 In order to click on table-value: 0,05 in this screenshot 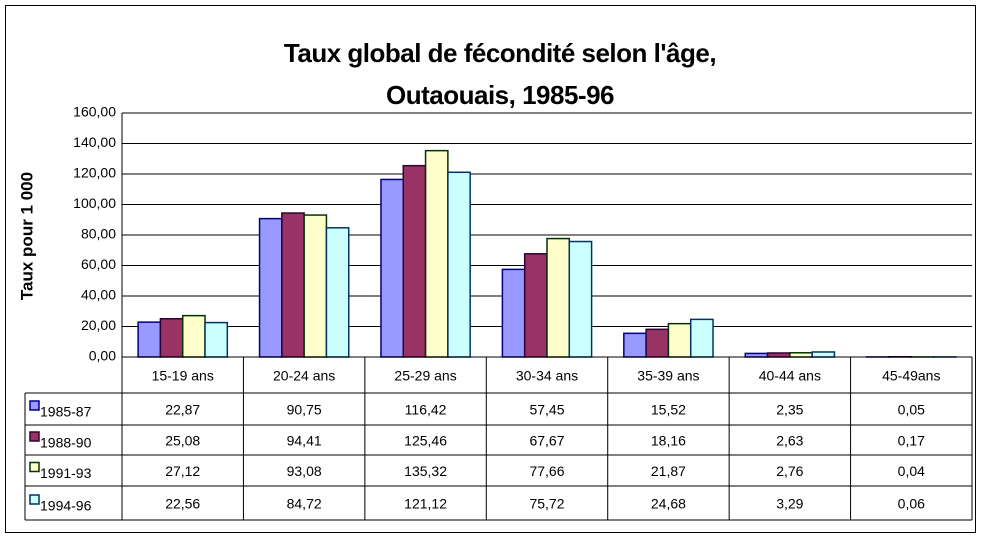, I will do `click(911, 410)`.